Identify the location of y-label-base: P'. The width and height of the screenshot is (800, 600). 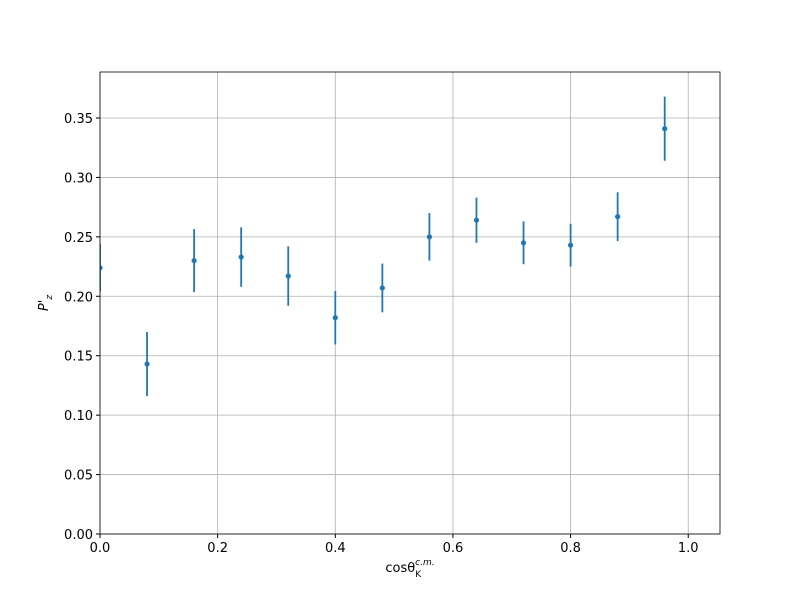
(44, 305).